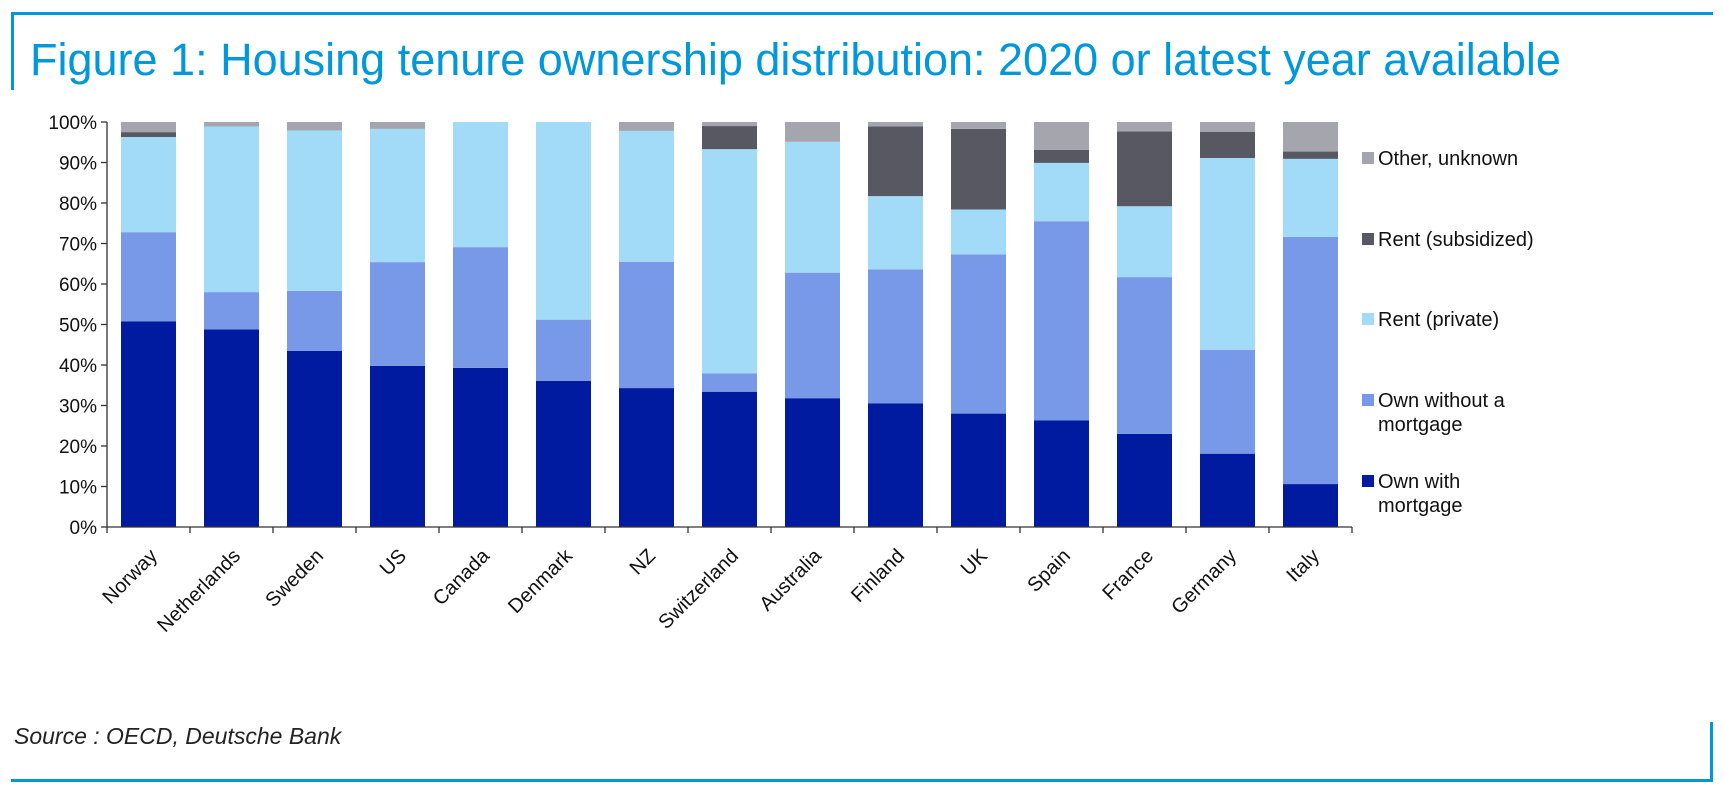  I want to click on x-tick-label-germany: Germany, so click(1204, 582).